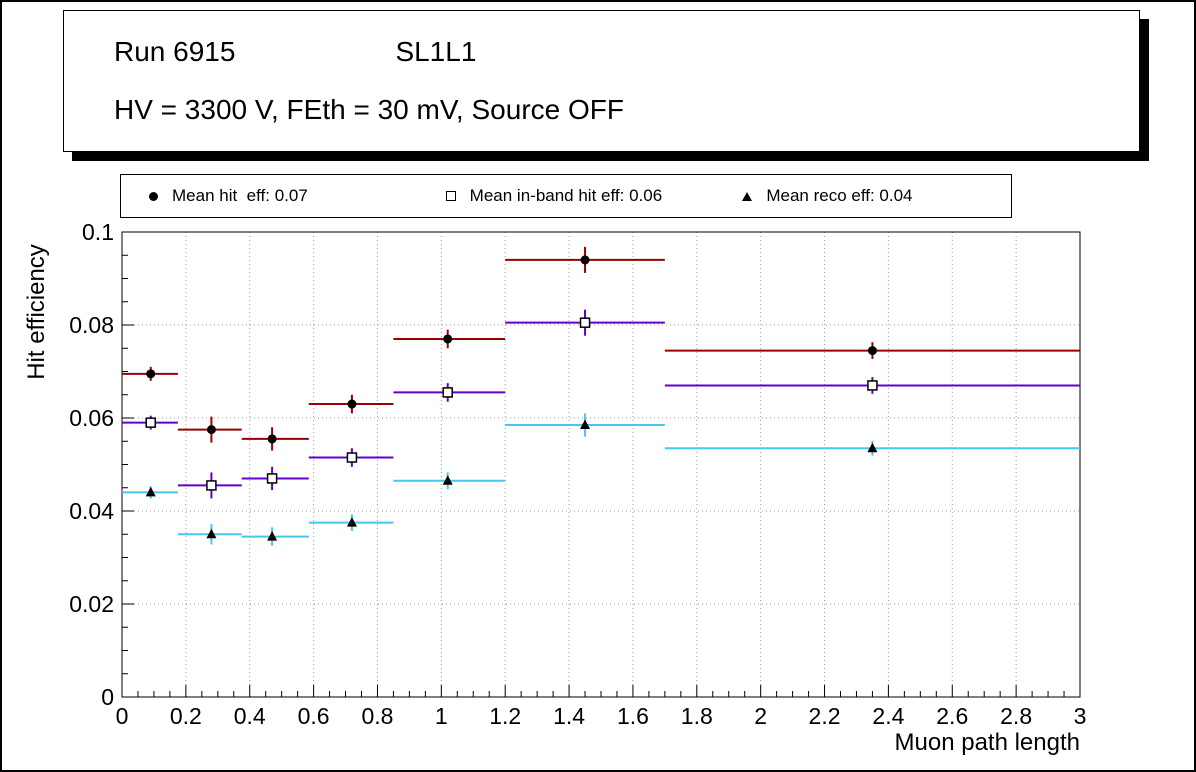  What do you see at coordinates (122, 716) in the screenshot?
I see `x-tick-label: 0` at bounding box center [122, 716].